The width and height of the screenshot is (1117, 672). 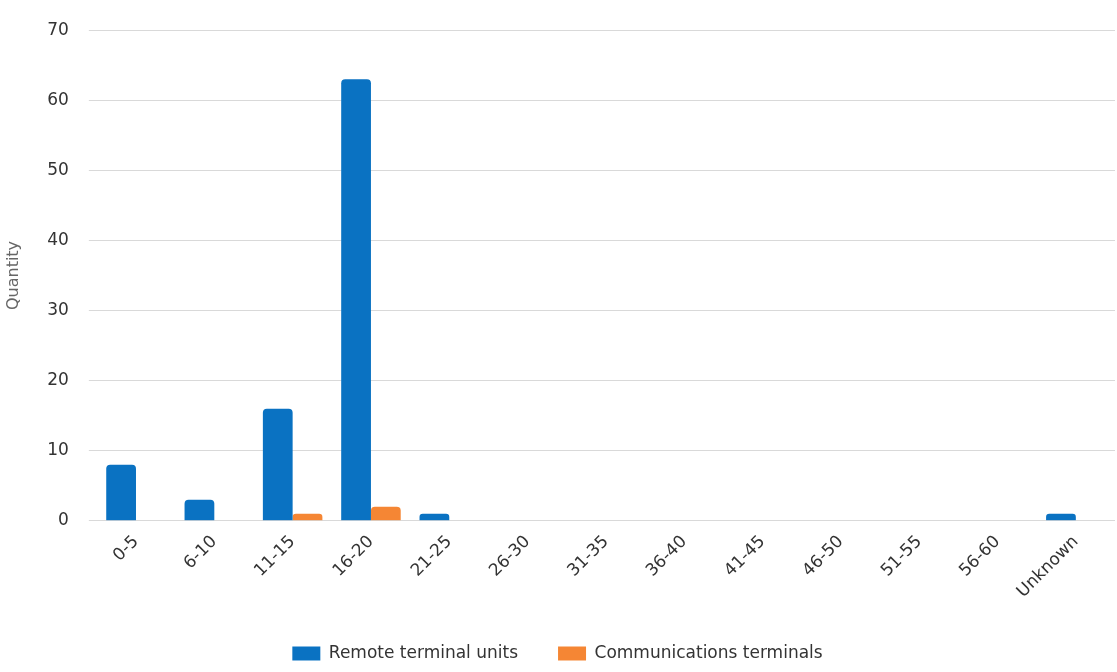 What do you see at coordinates (708, 651) in the screenshot?
I see `legend-label: Communications terminals` at bounding box center [708, 651].